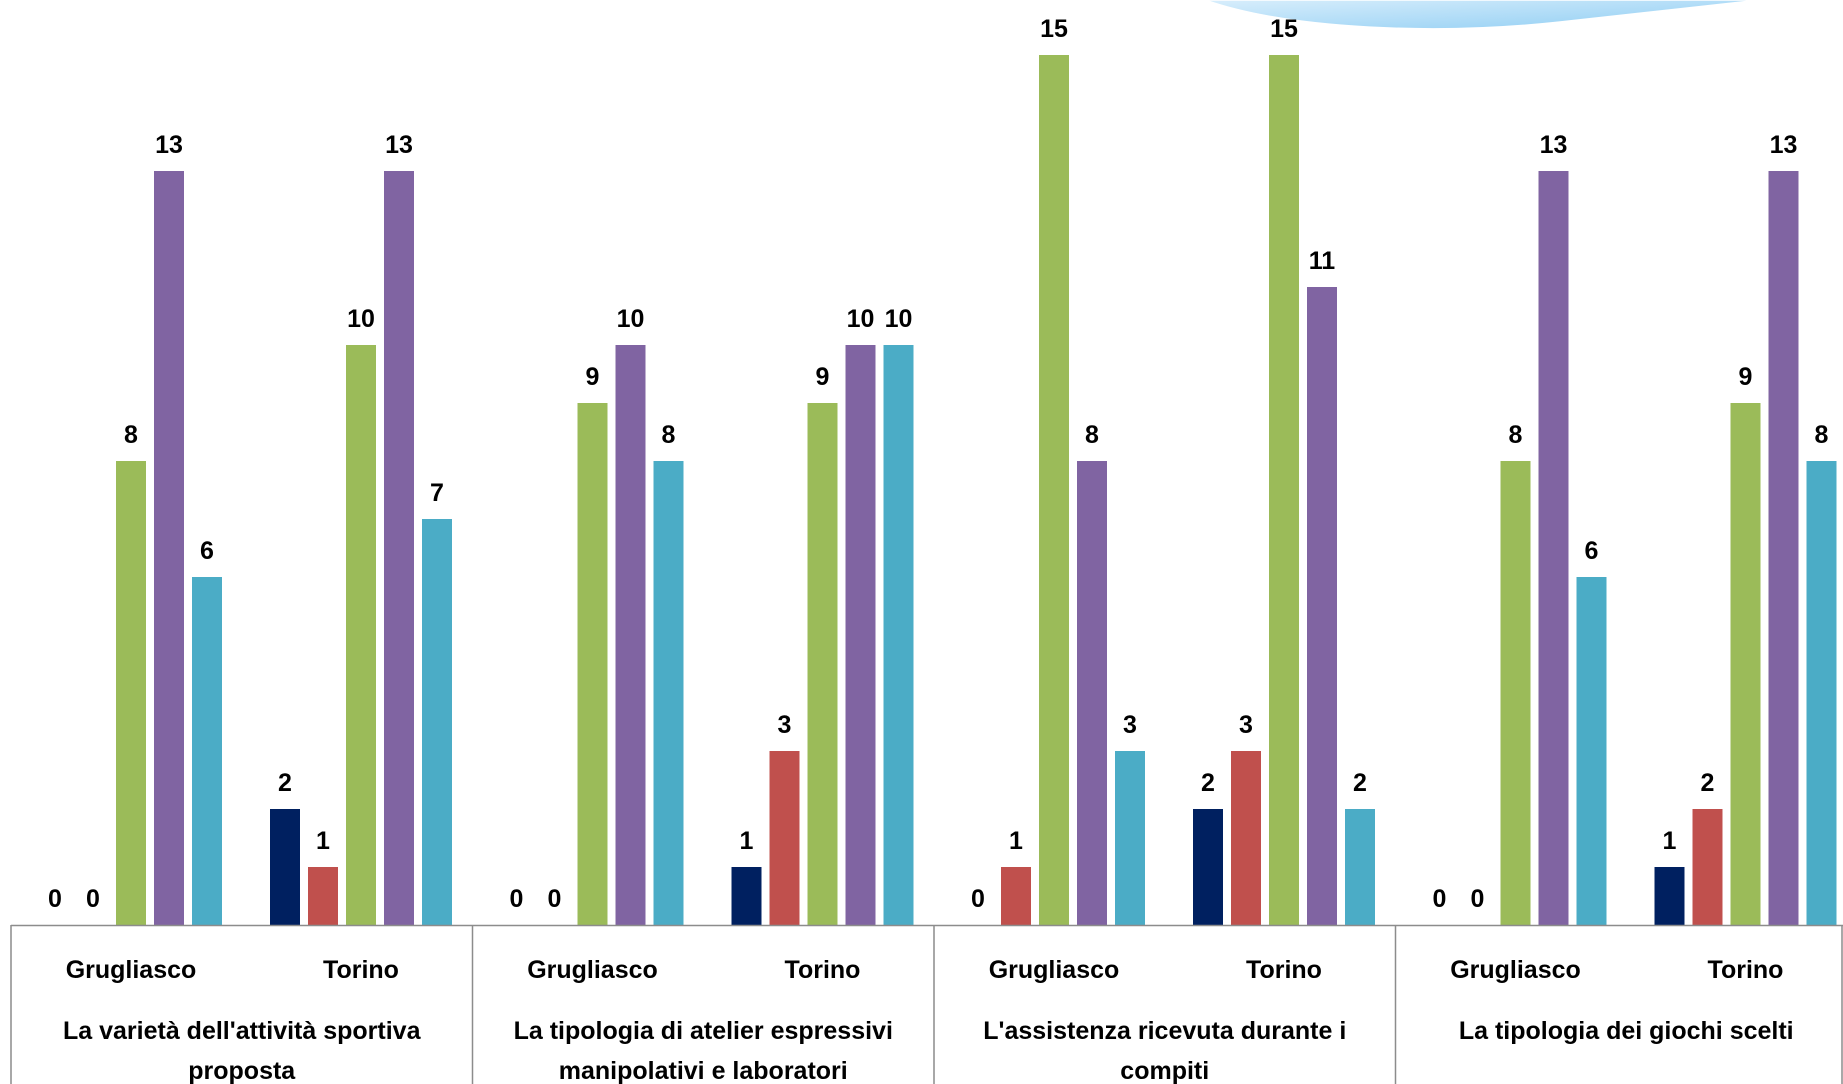  What do you see at coordinates (1164, 1031) in the screenshot?
I see `group-label: L'assistenza ricevuta durante i` at bounding box center [1164, 1031].